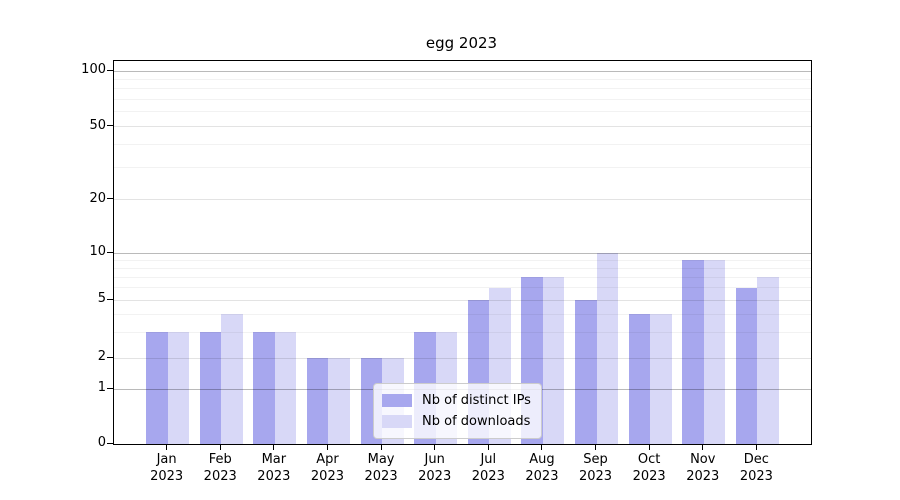  Describe the element at coordinates (381, 447) in the screenshot. I see `x-tick-mark-may` at that location.